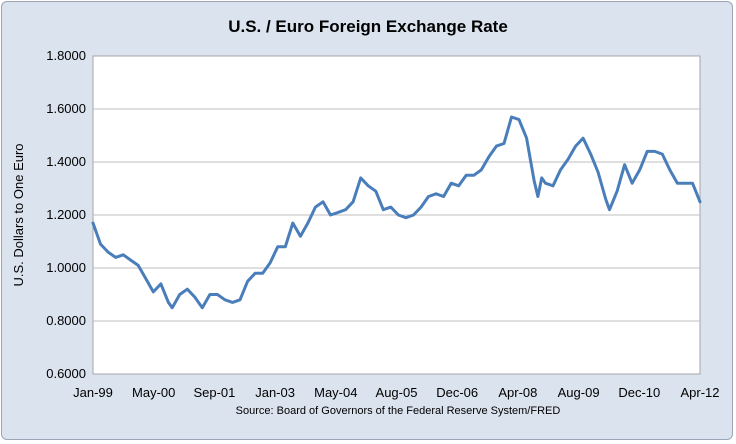 Image resolution: width=736 pixels, height=444 pixels. I want to click on y-tick-label: 1.8000, so click(66, 55).